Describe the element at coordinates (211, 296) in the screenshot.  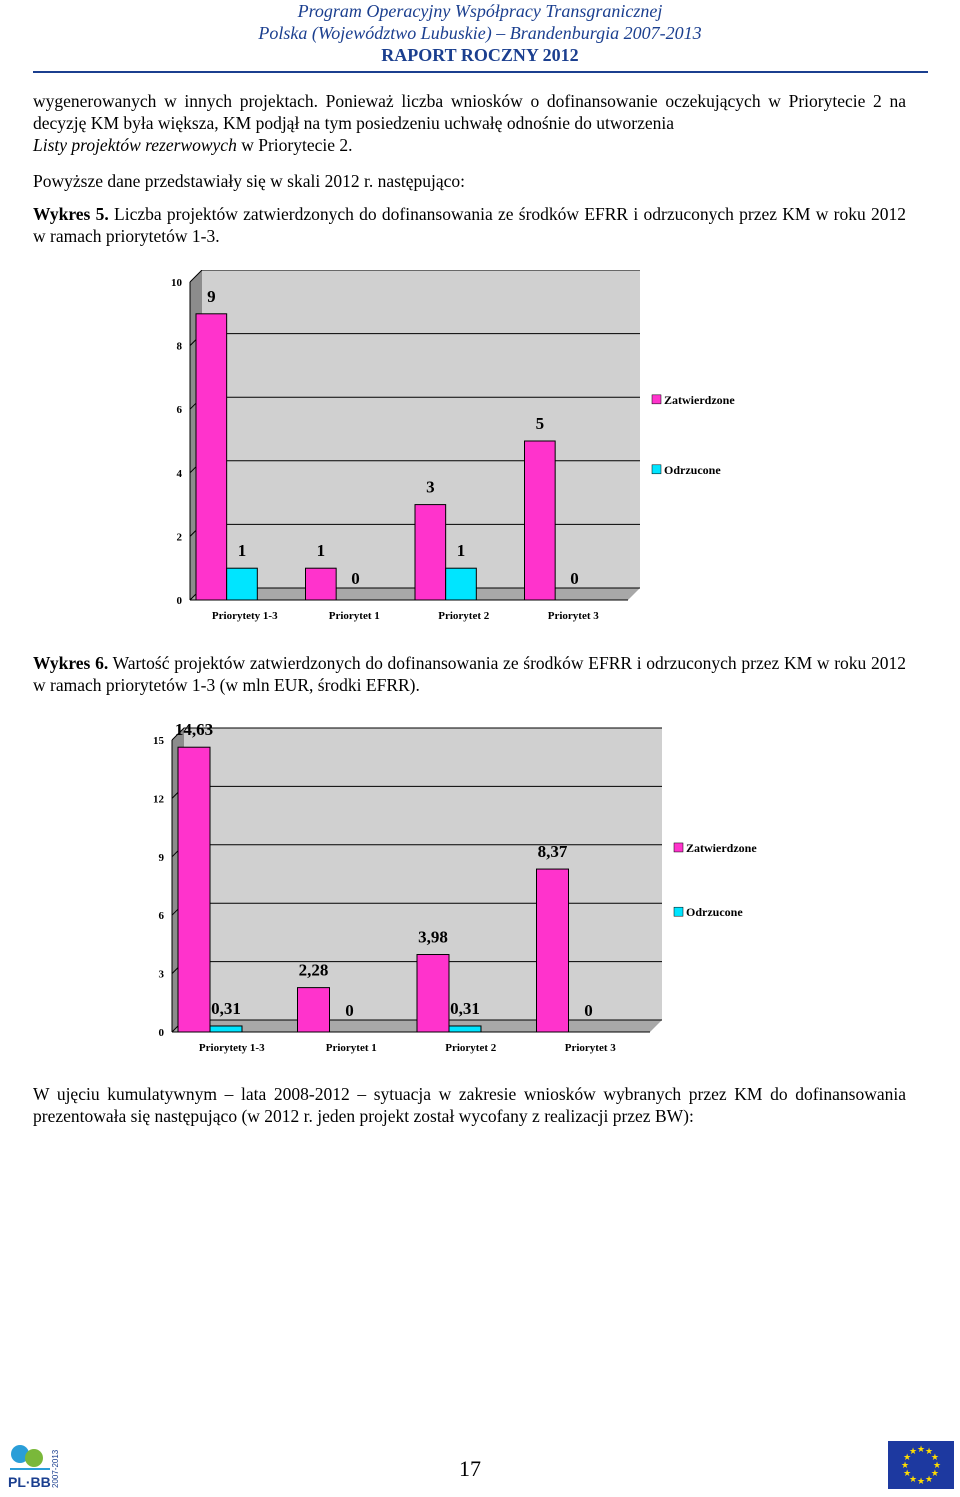
I see `data-label: 9` at that location.